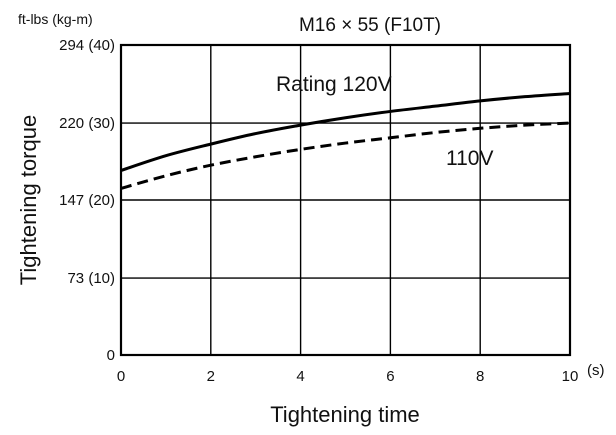 The image size is (616, 435). I want to click on x-tick-label: 0, so click(121, 376).